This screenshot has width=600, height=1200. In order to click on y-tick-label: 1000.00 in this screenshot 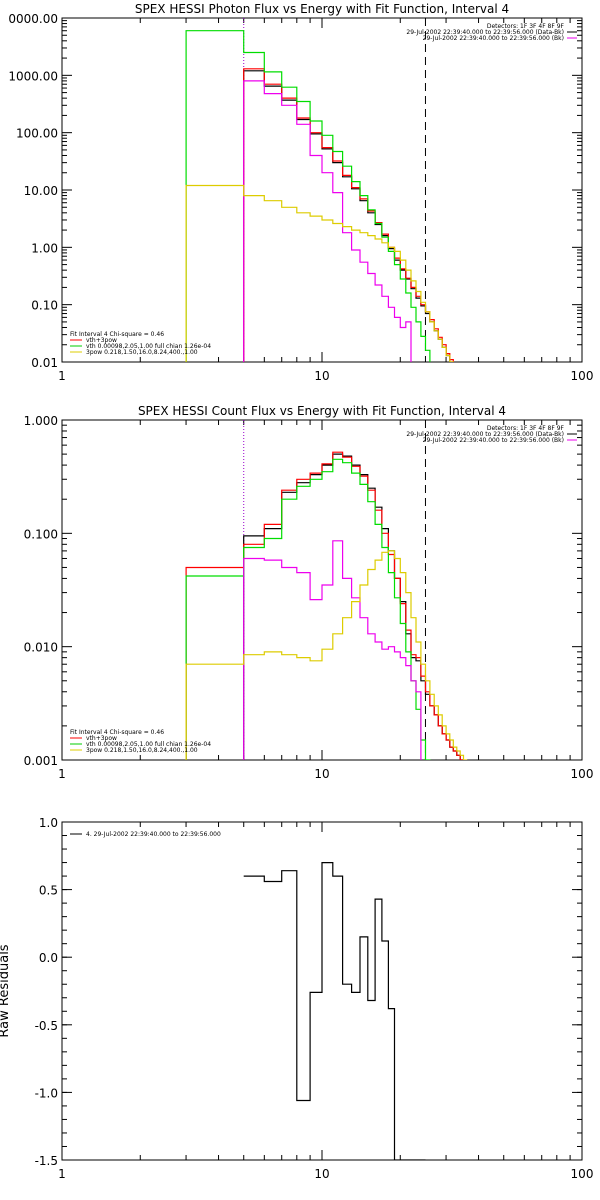, I will do `click(33, 76)`.